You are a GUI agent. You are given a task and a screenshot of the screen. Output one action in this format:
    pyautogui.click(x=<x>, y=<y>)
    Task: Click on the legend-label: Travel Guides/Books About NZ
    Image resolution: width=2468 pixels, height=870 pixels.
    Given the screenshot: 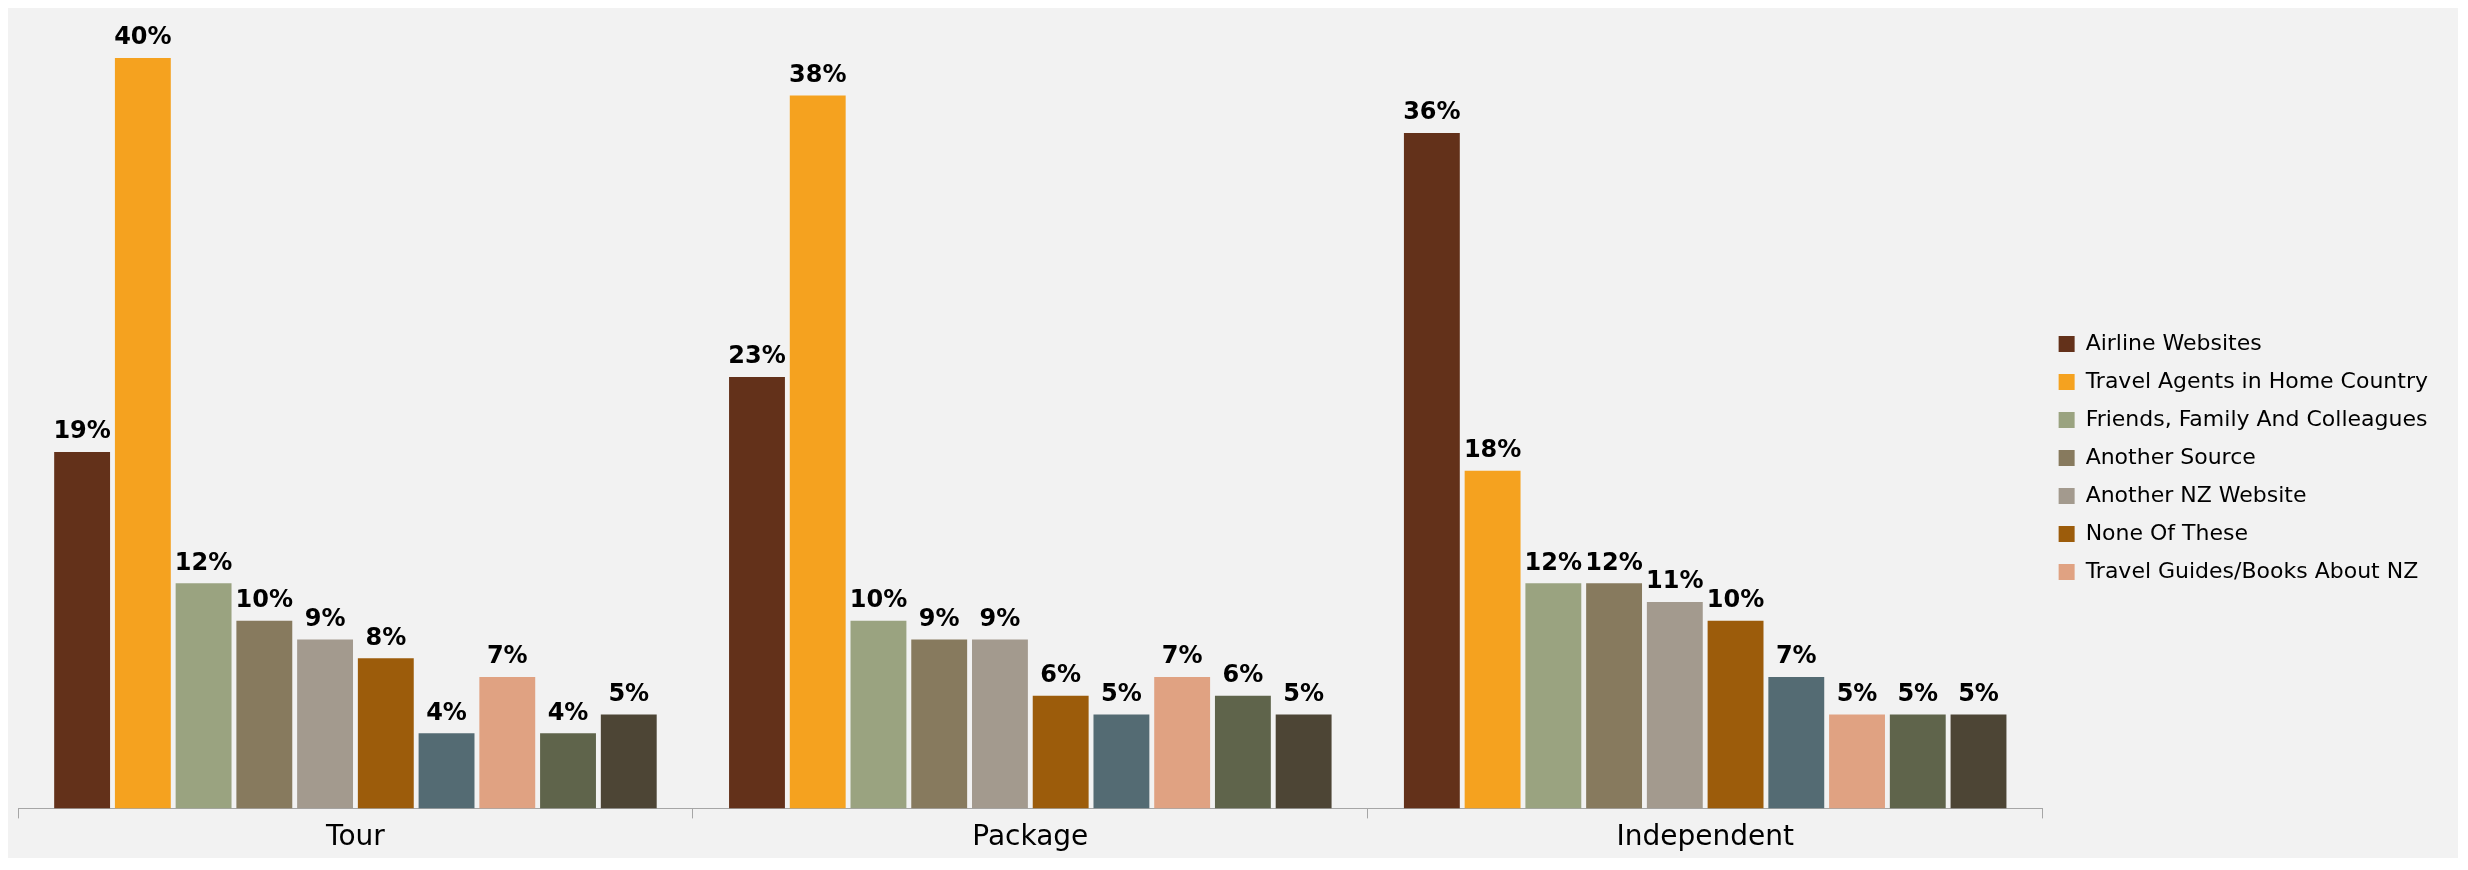 What is the action you would take?
    pyautogui.click(x=2251, y=570)
    